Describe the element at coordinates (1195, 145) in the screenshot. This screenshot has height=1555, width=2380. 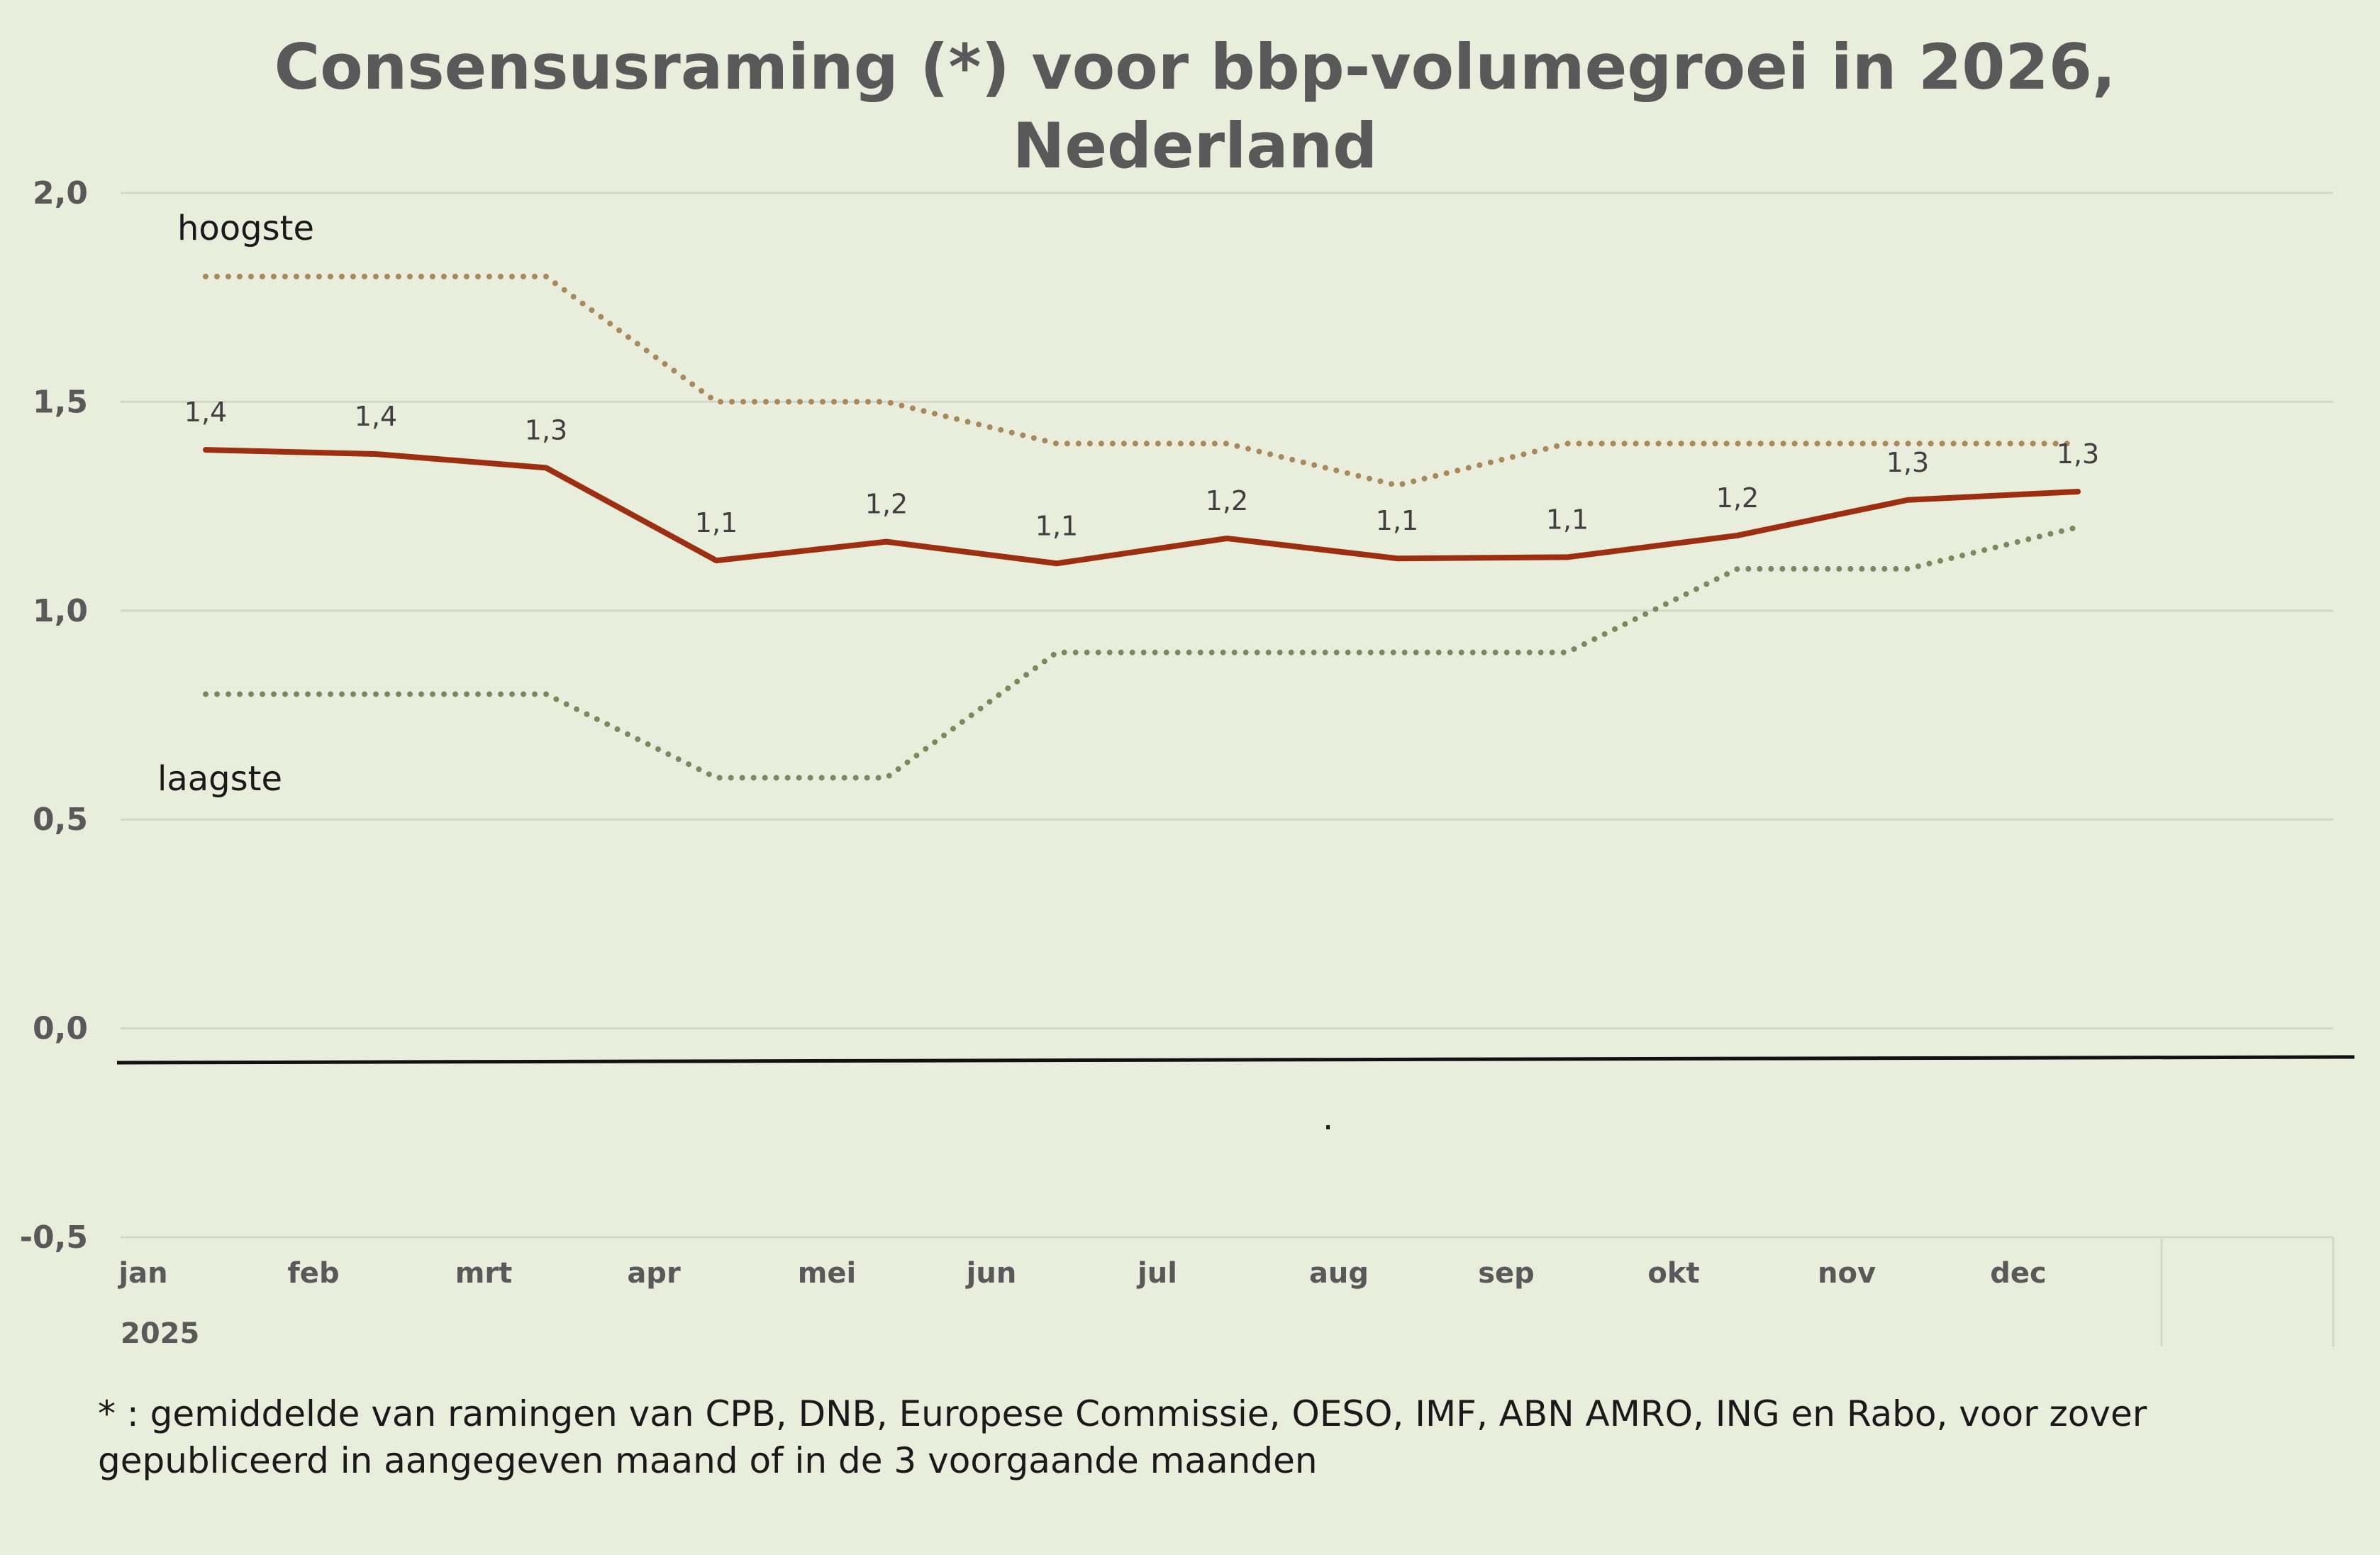
I see `chart-title-line2: Nederland` at that location.